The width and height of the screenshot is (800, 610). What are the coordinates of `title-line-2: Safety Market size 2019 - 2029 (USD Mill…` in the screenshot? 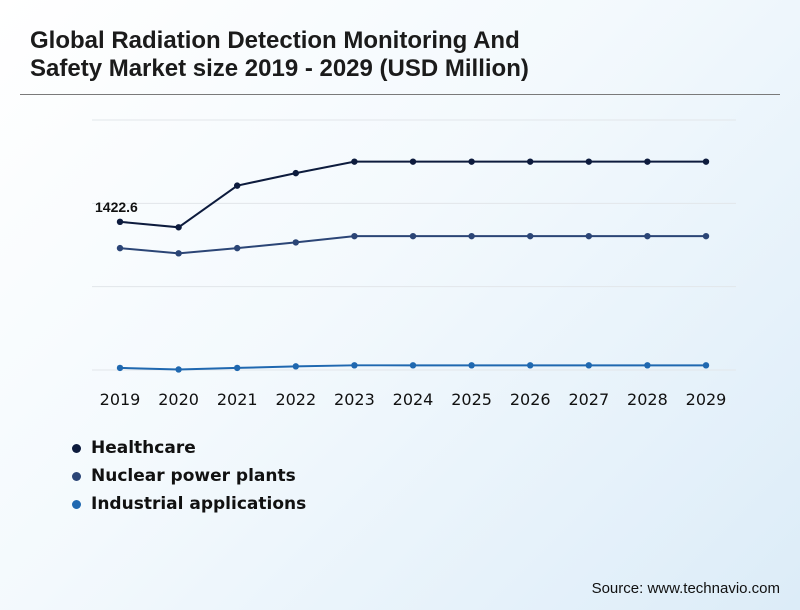 It's located at (279, 68).